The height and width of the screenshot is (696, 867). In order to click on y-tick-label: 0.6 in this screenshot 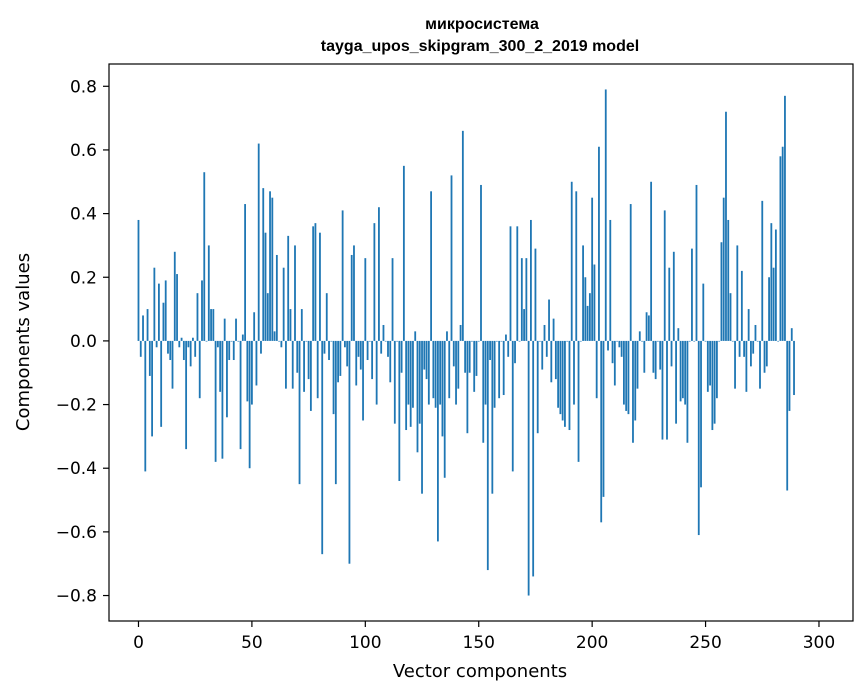, I will do `click(83, 151)`.